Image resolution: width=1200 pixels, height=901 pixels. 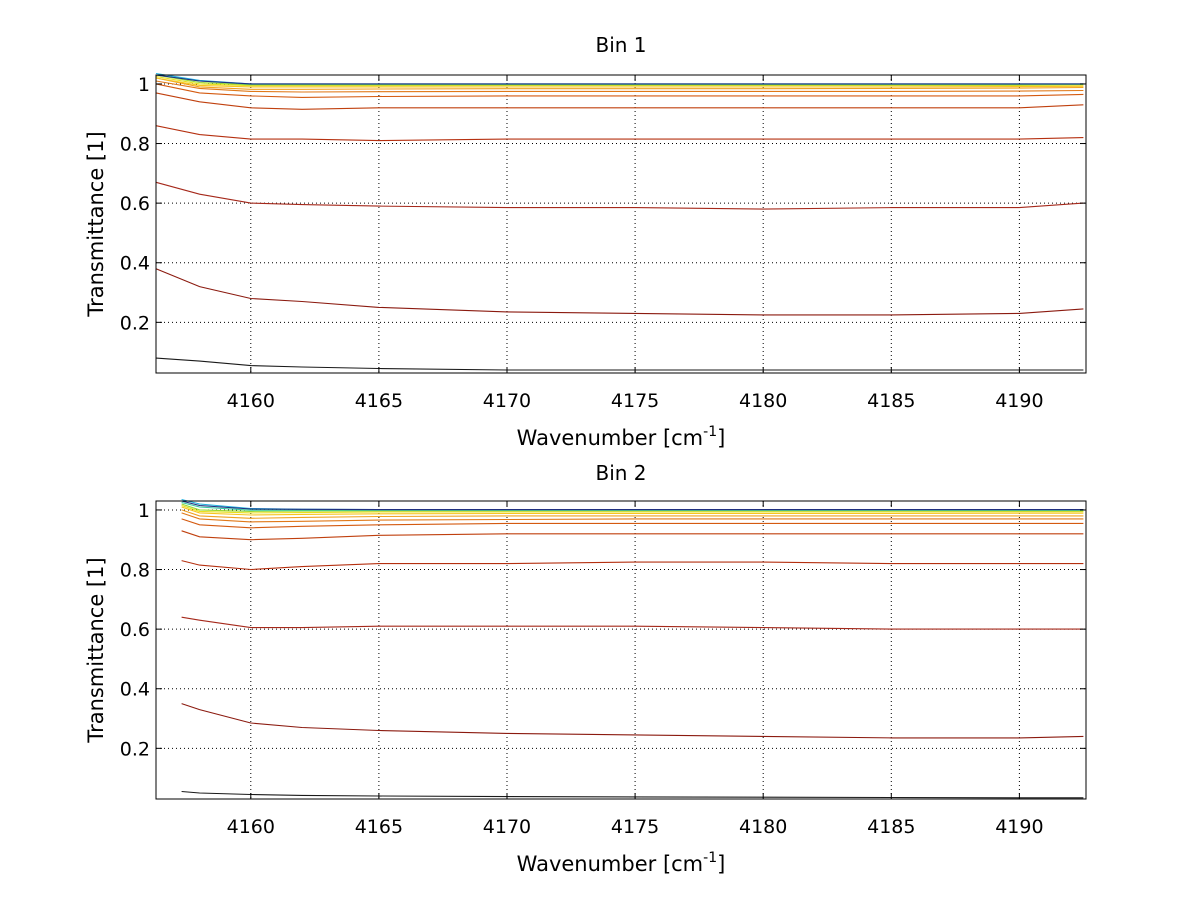 What do you see at coordinates (96, 650) in the screenshot?
I see `y-axis-label-bin-2: Transmittance [1]` at bounding box center [96, 650].